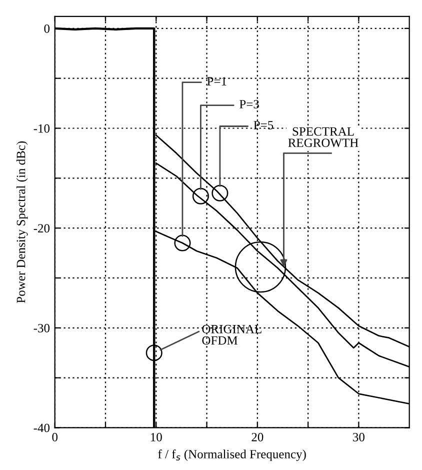 This screenshot has height=470, width=422. What do you see at coordinates (249, 104) in the screenshot?
I see `annotation: P=3` at bounding box center [249, 104].